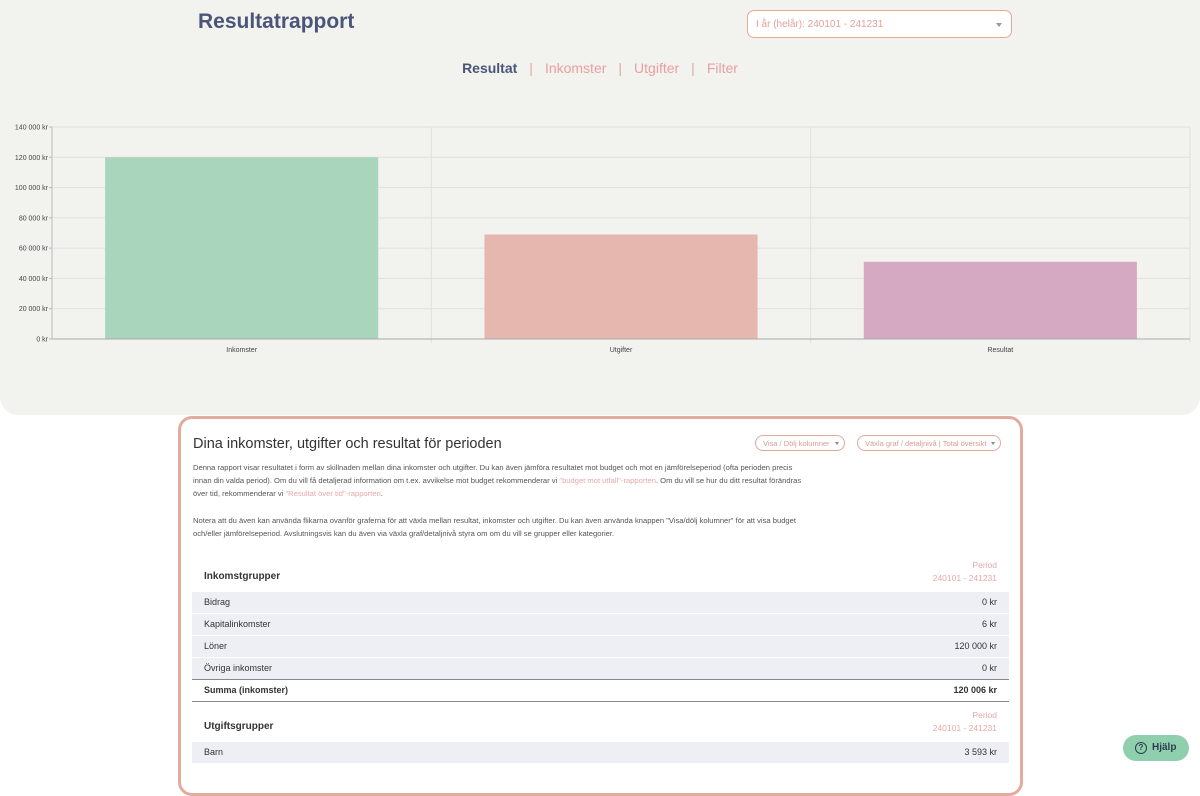  Describe the element at coordinates (246, 690) in the screenshot. I see `row-label: Summa (inkomster)` at that location.